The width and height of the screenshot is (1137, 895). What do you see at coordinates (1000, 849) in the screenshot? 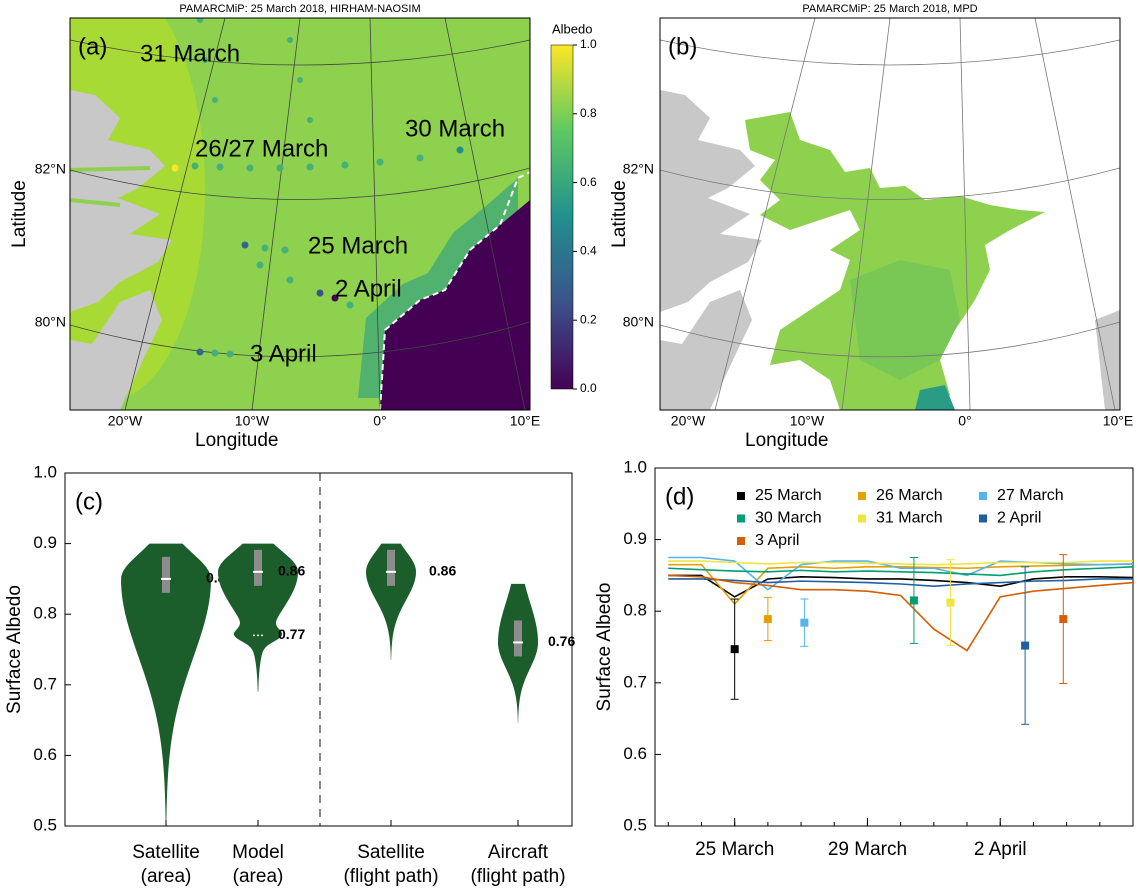
I see `x-tick-label: 2 April` at bounding box center [1000, 849].